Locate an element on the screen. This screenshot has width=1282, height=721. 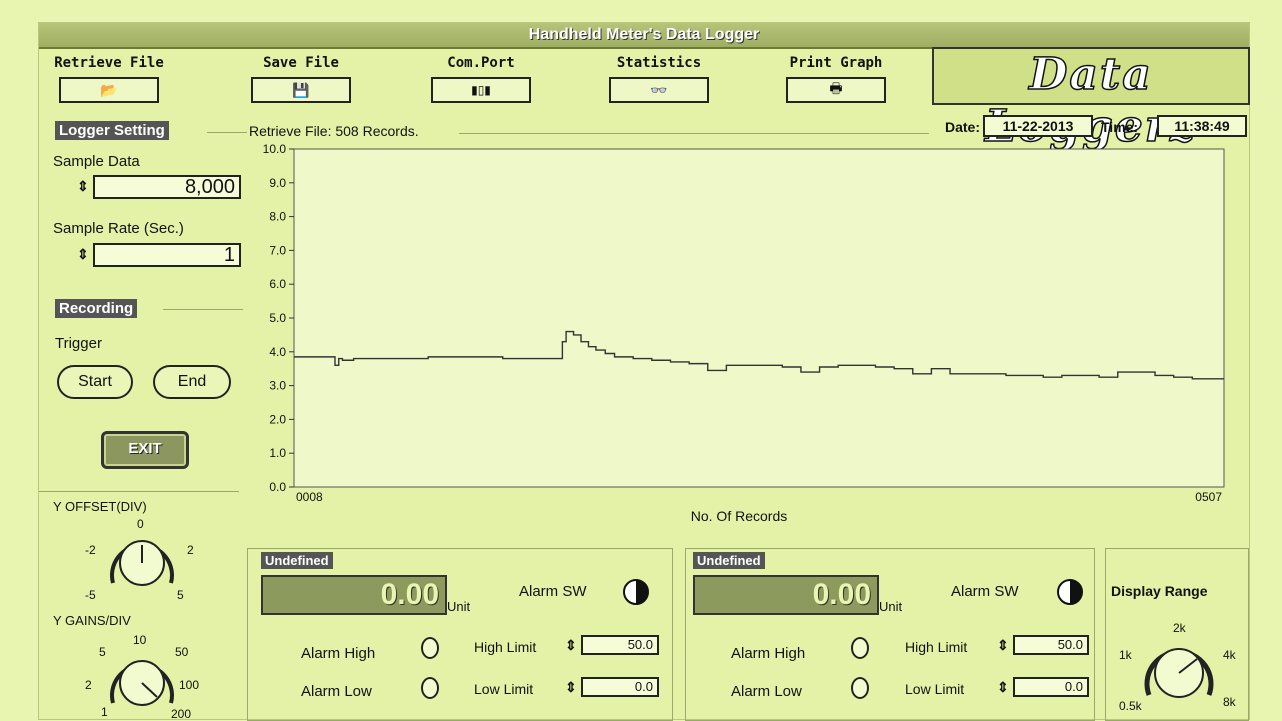
channel-1-unit: Unit is located at coordinates (459, 606).